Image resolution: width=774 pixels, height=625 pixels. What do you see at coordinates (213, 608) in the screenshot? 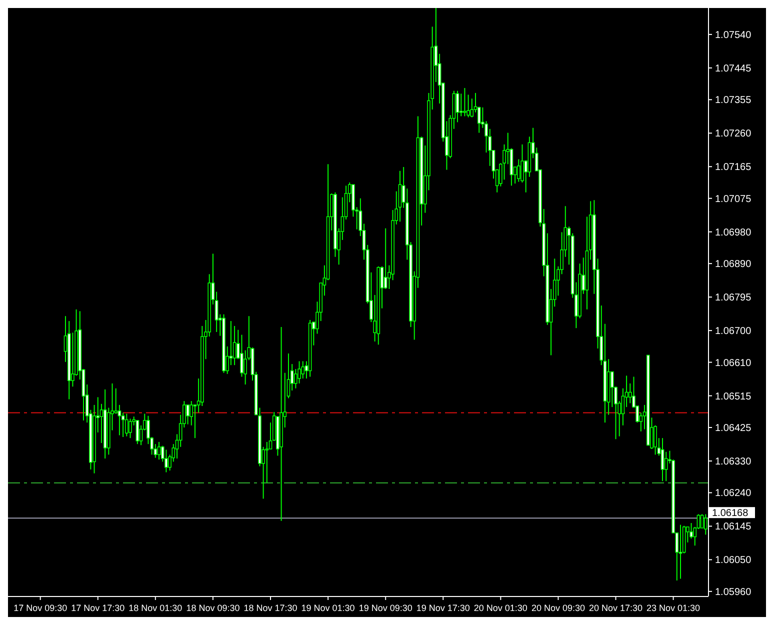
I see `x-tick-label: 18 Nov 09:30` at bounding box center [213, 608].